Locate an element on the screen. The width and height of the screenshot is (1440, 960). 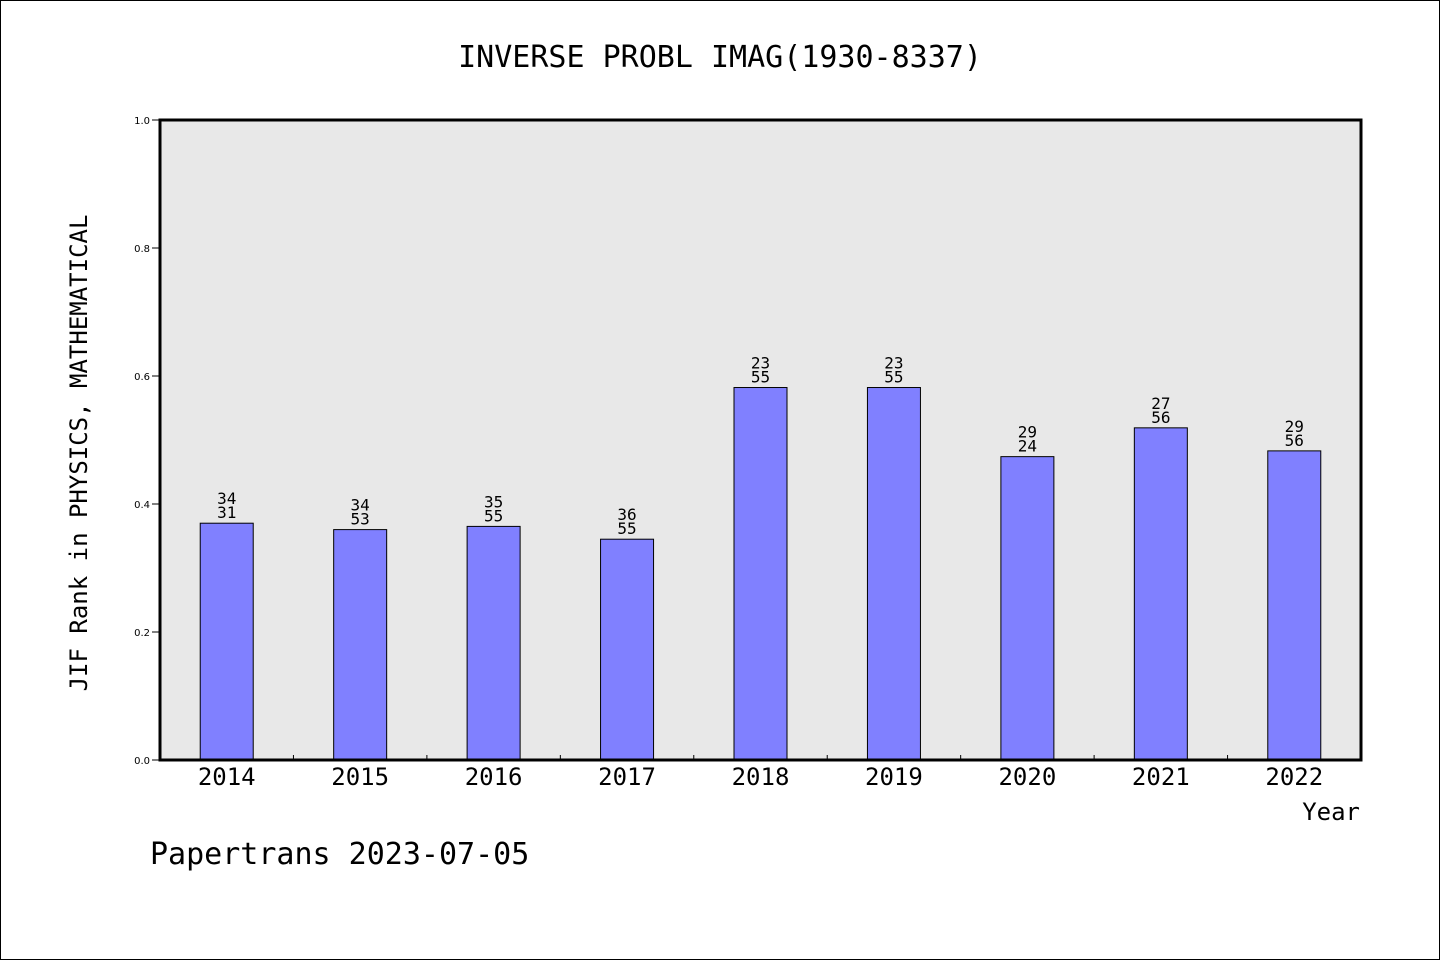
chart-title: INVERSE PROBL IMAG(1930-8337) is located at coordinates (720, 57).